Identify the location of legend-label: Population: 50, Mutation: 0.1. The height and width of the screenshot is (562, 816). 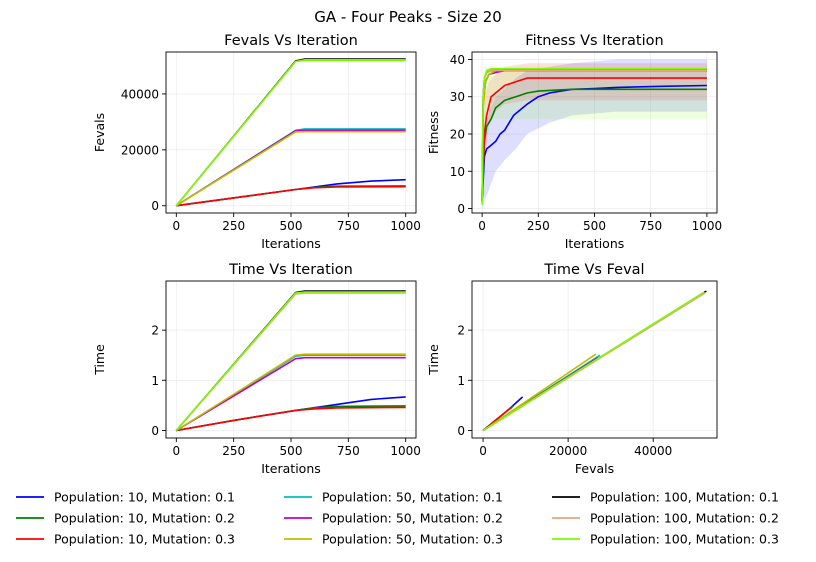
(412, 497).